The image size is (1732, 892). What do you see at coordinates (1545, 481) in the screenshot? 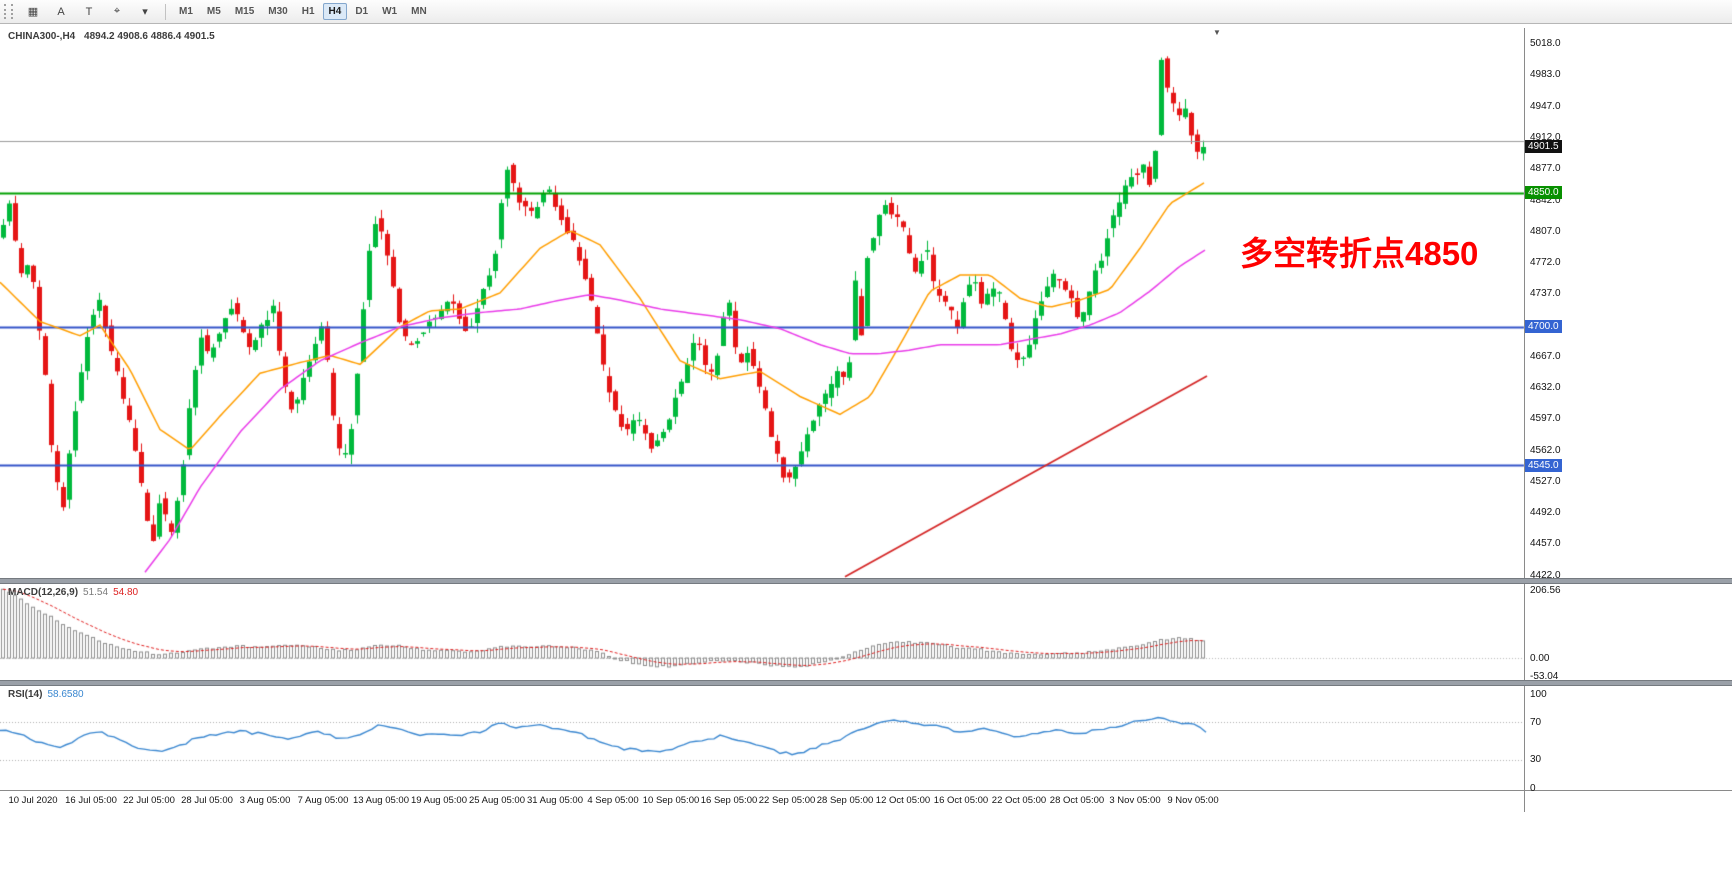
I see `price-axis-tick: 4527.0` at bounding box center [1545, 481].